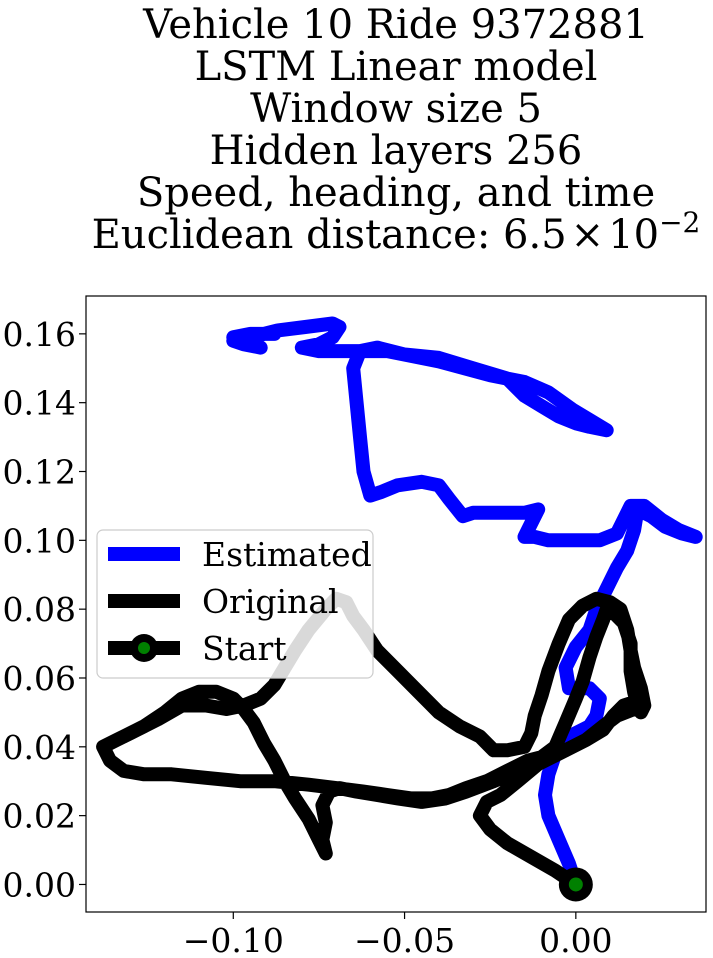 The image size is (713, 958). What do you see at coordinates (396, 151) in the screenshot?
I see `title-line-4: Hidden layers 256` at bounding box center [396, 151].